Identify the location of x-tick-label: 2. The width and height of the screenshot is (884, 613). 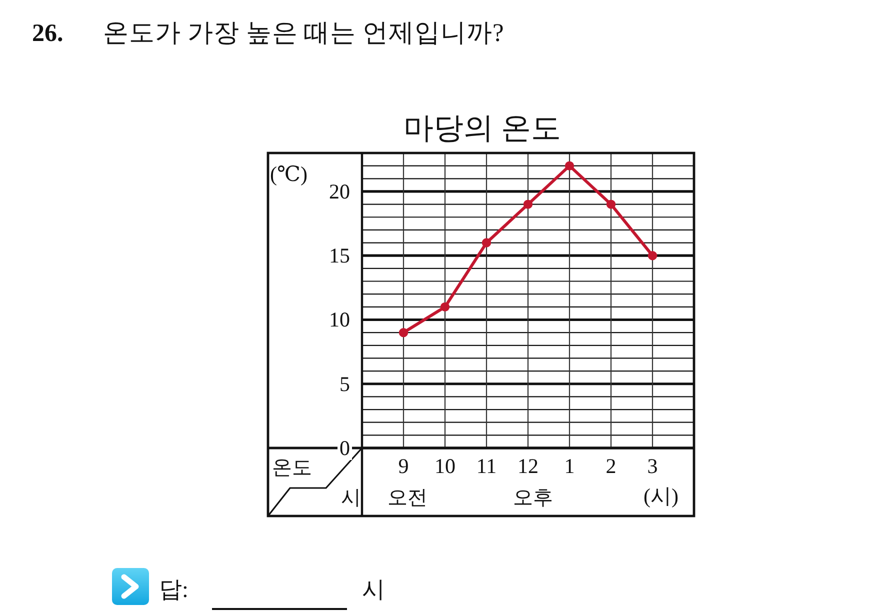
(611, 466).